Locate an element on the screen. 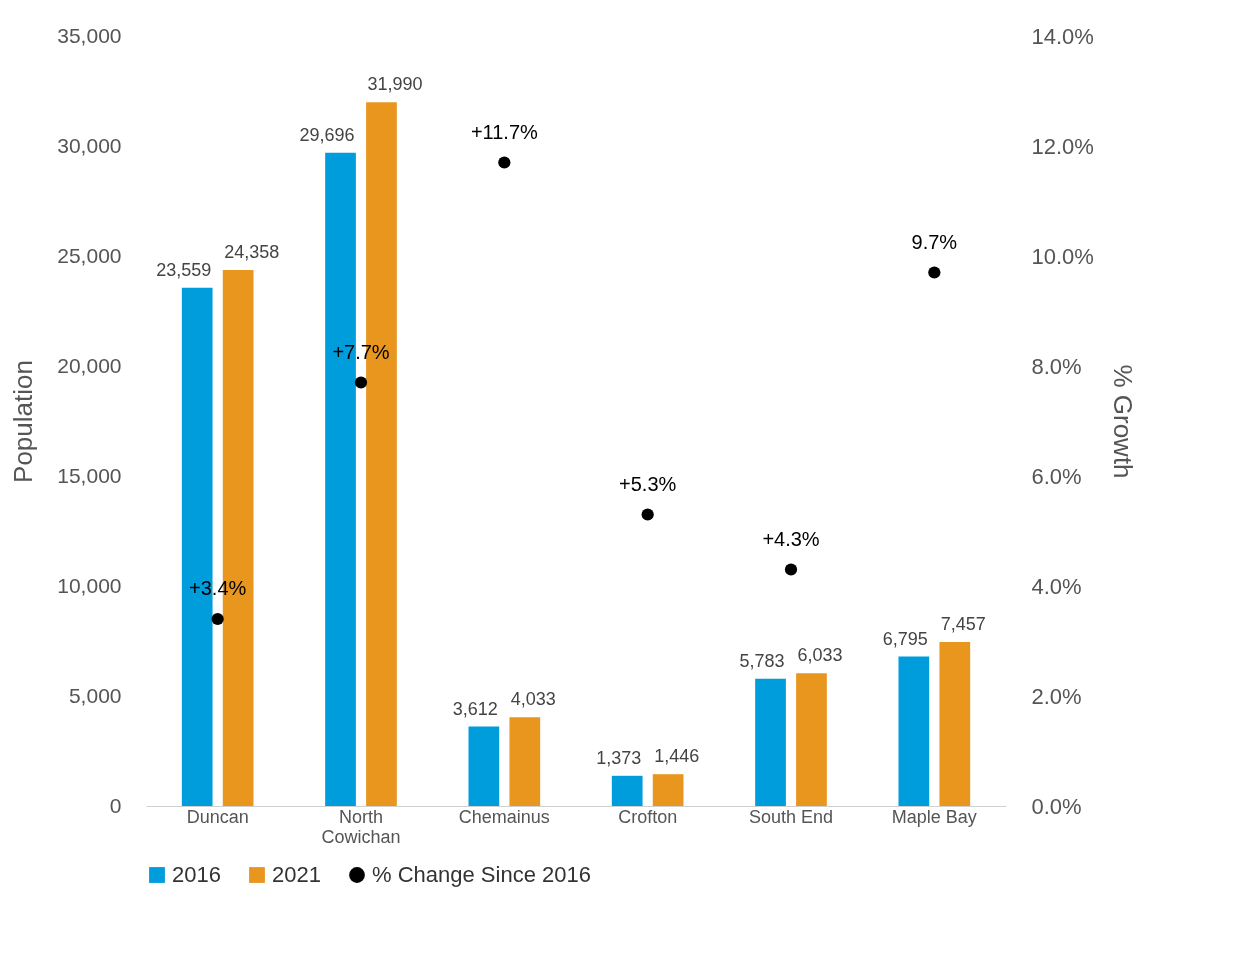  data-label: 3,612 is located at coordinates (475, 708).